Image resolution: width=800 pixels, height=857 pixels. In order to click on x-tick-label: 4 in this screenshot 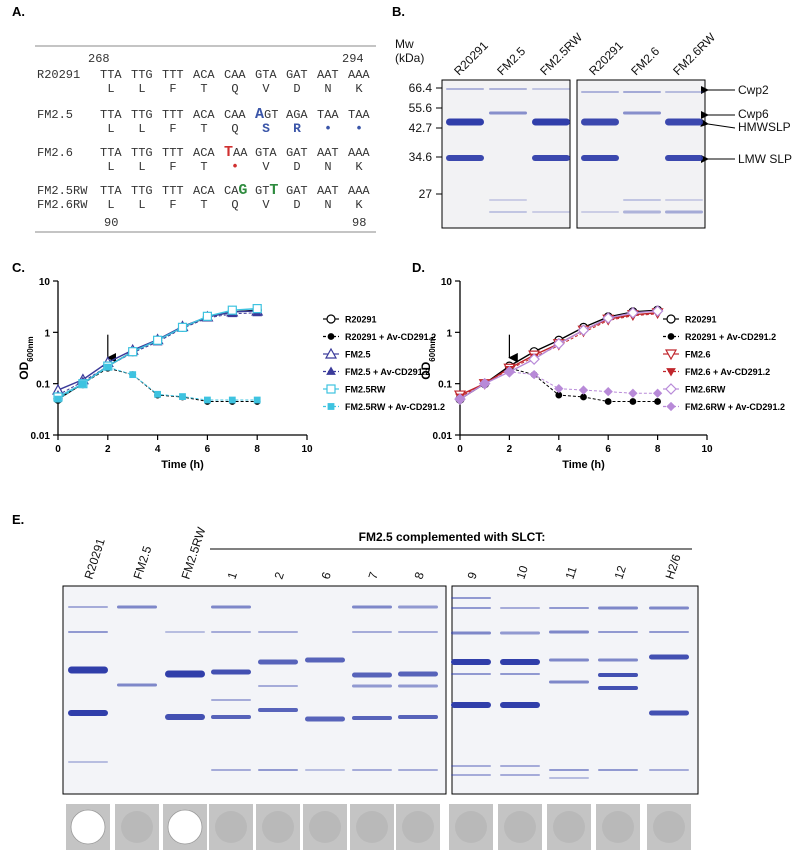, I will do `click(559, 449)`.